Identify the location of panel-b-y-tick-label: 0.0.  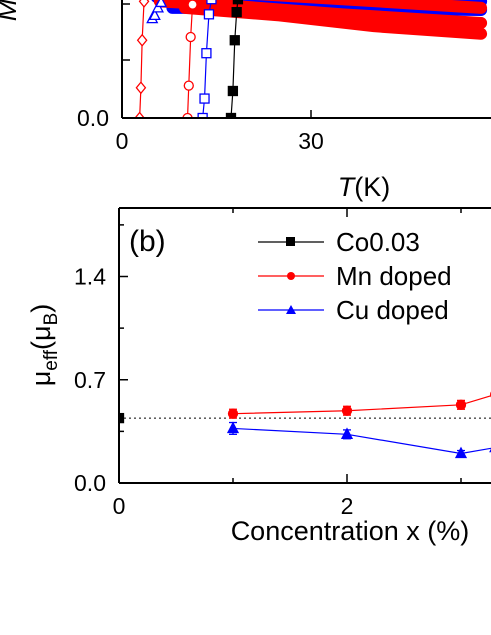
(90, 483).